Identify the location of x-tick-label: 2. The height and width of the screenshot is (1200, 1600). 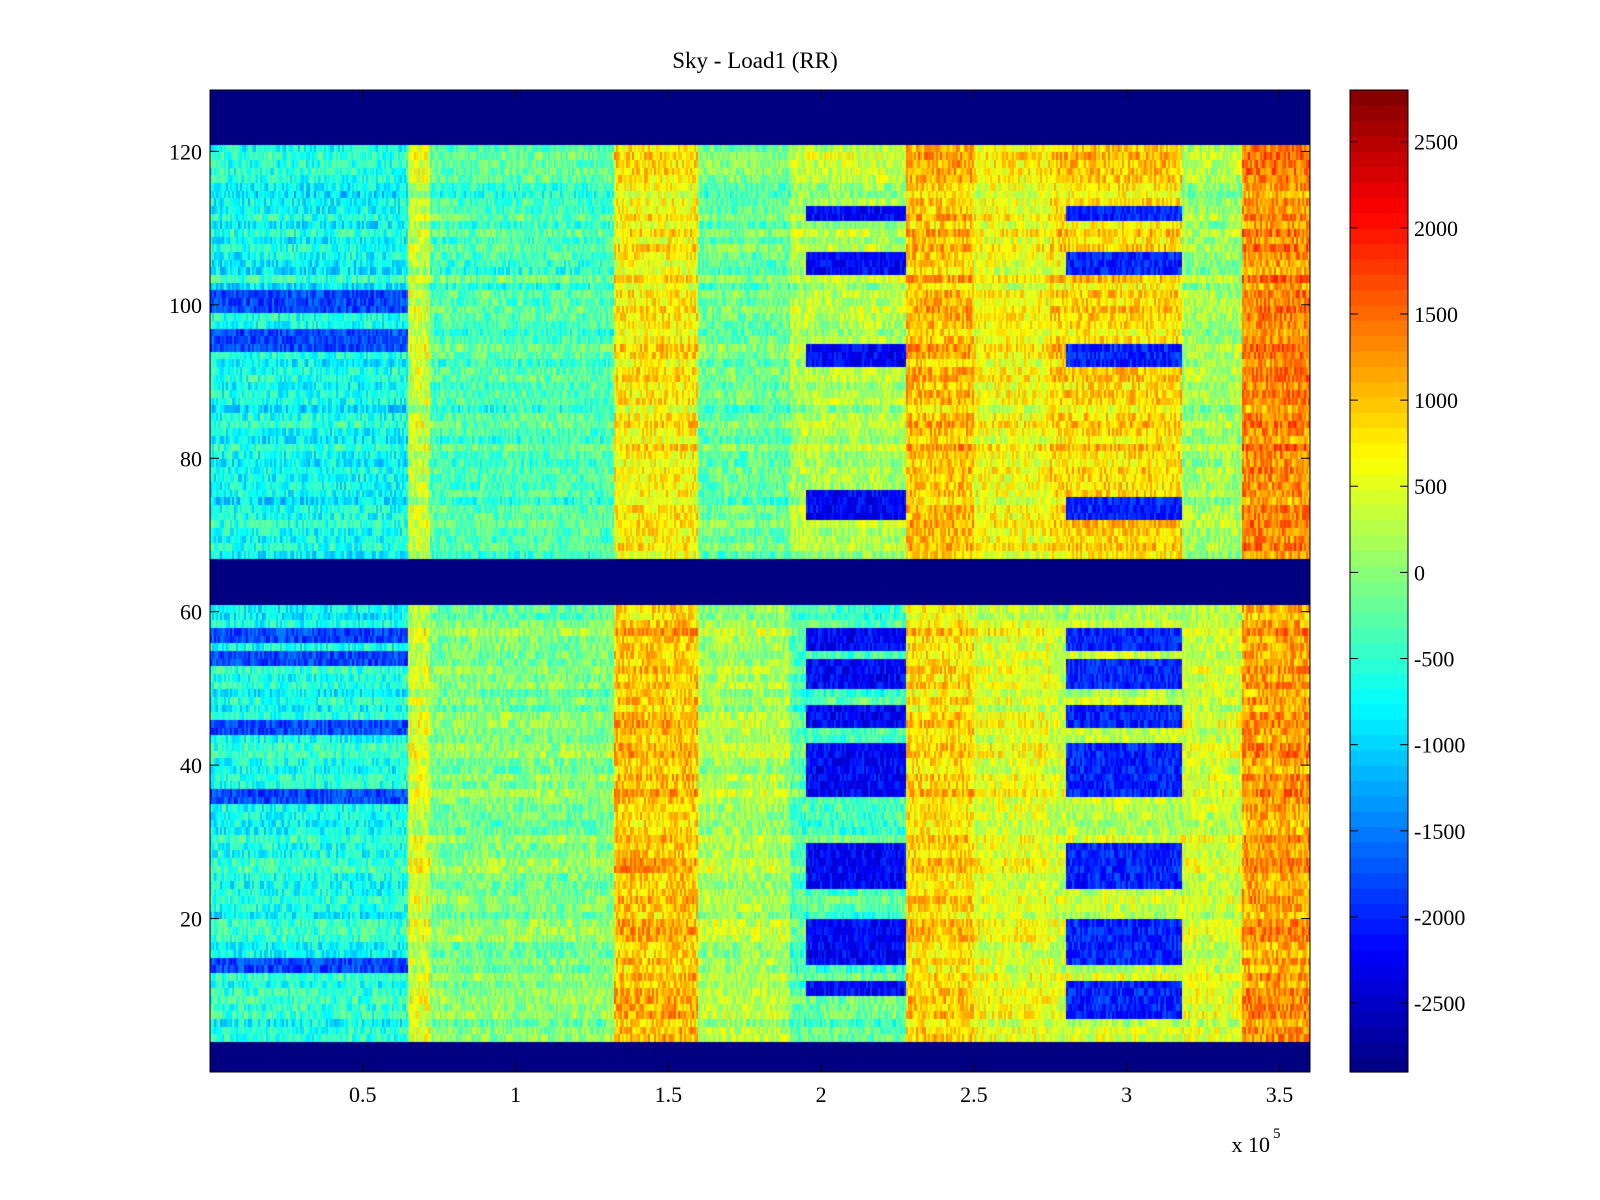
(821, 1094).